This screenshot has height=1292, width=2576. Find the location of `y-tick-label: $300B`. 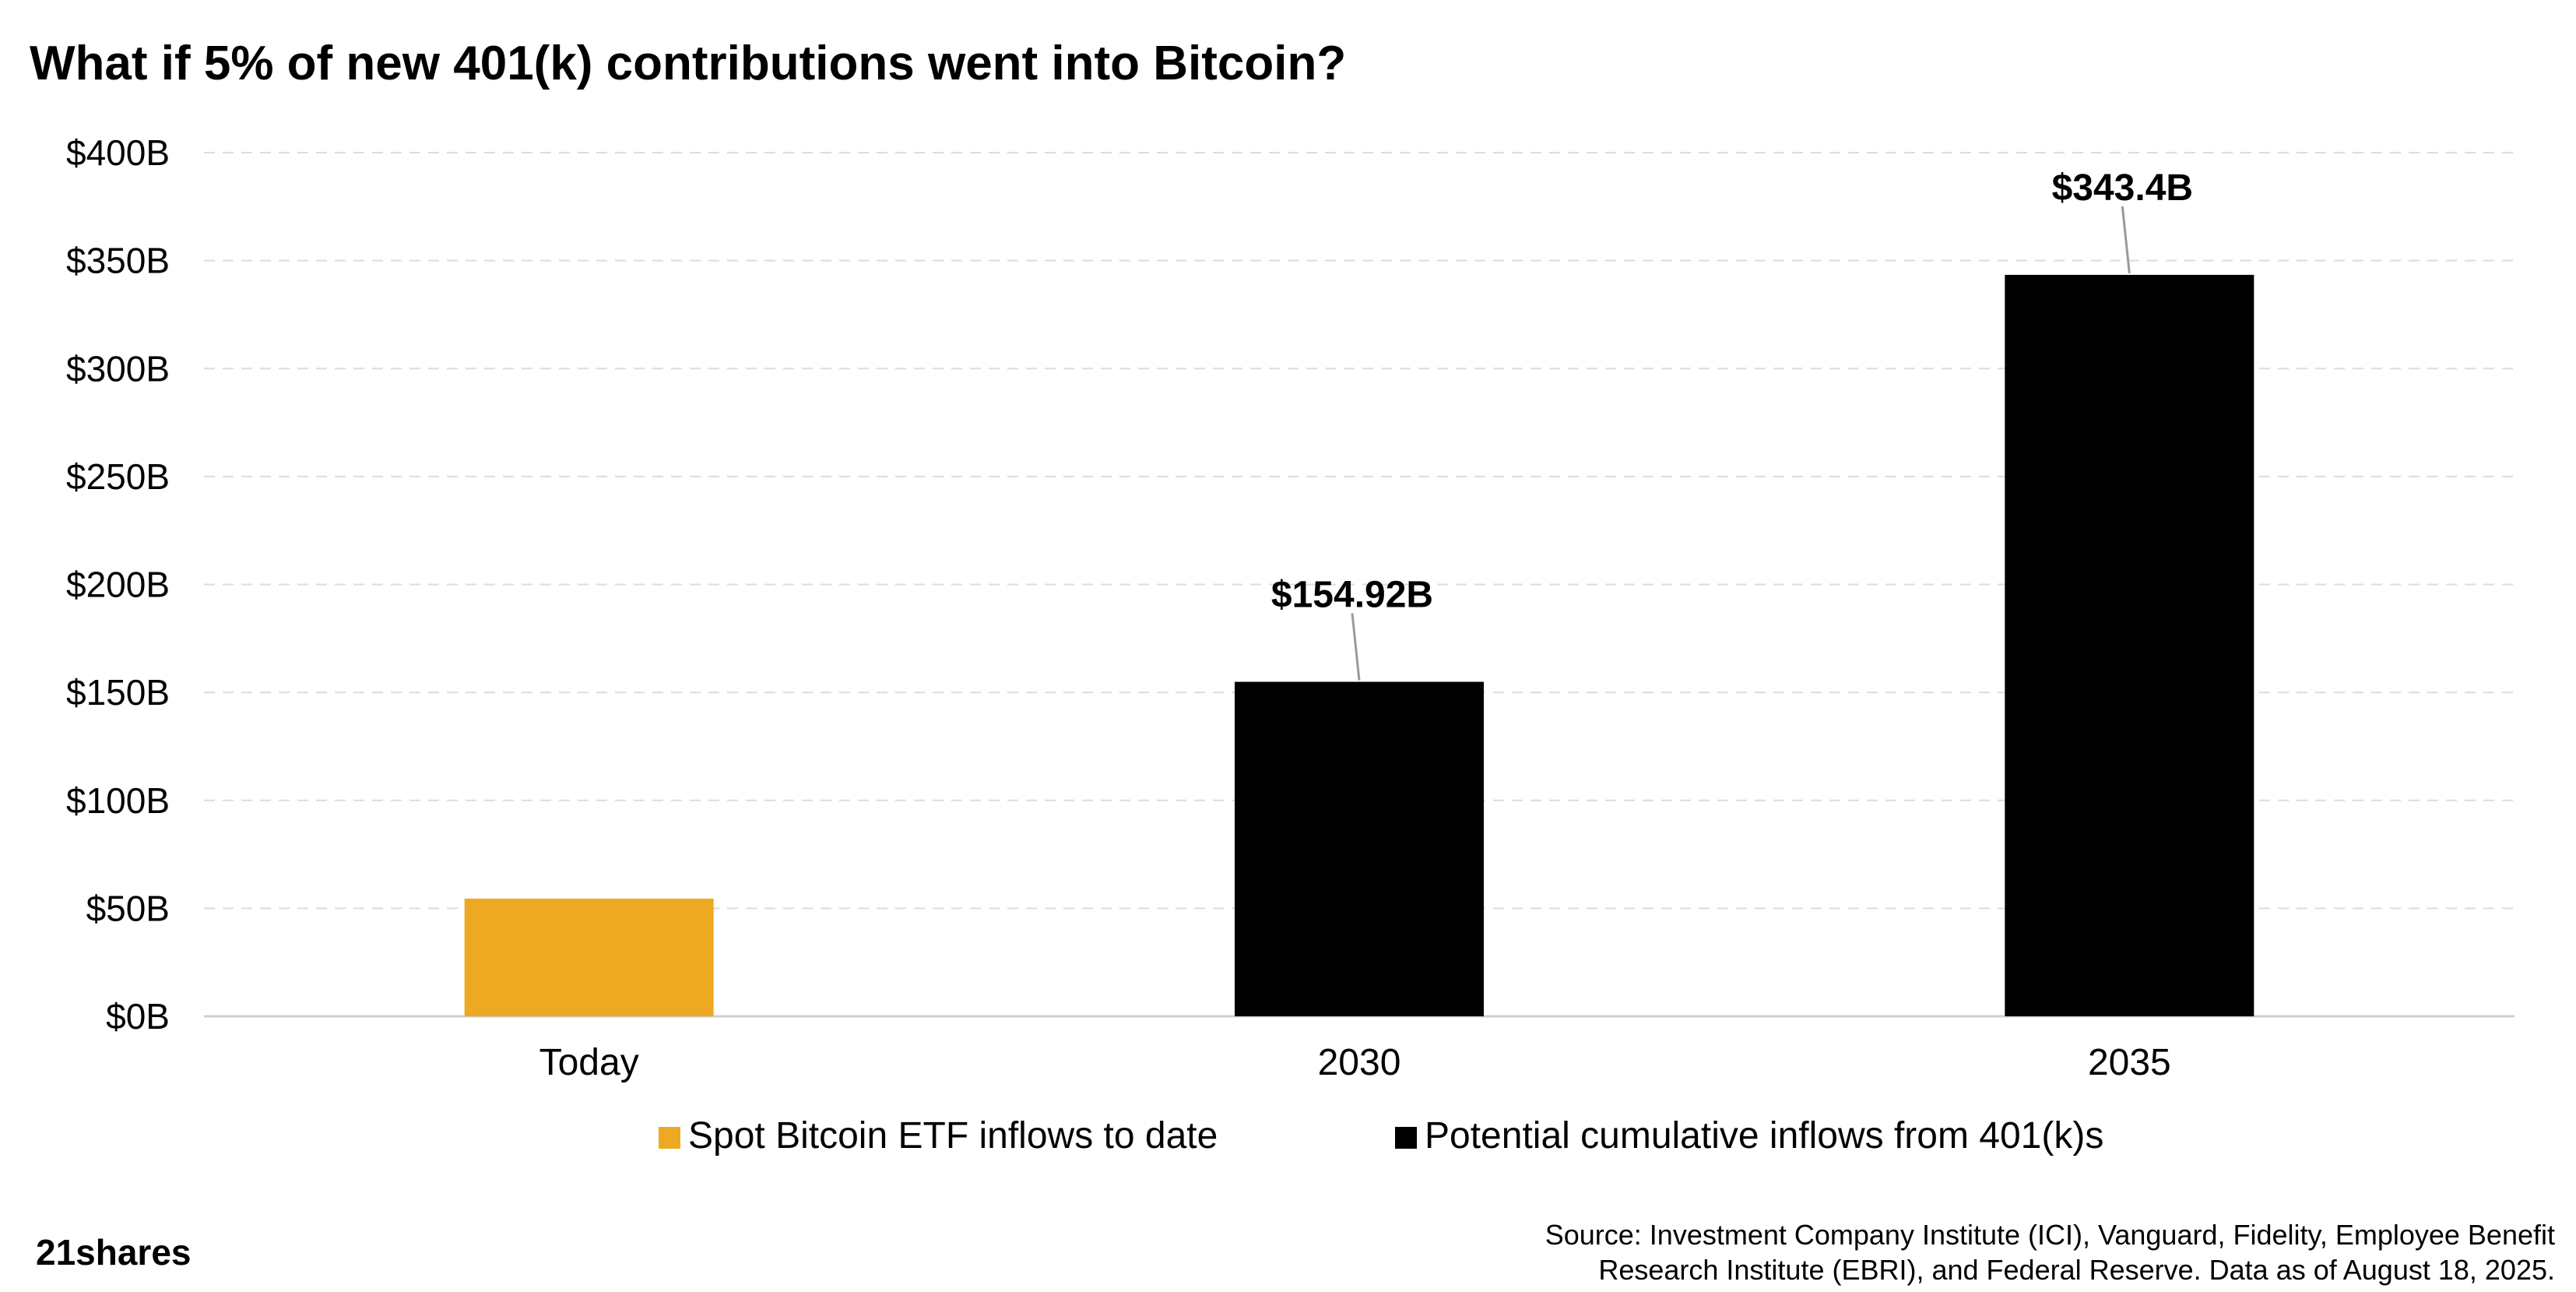

y-tick-label: $300B is located at coordinates (118, 368).